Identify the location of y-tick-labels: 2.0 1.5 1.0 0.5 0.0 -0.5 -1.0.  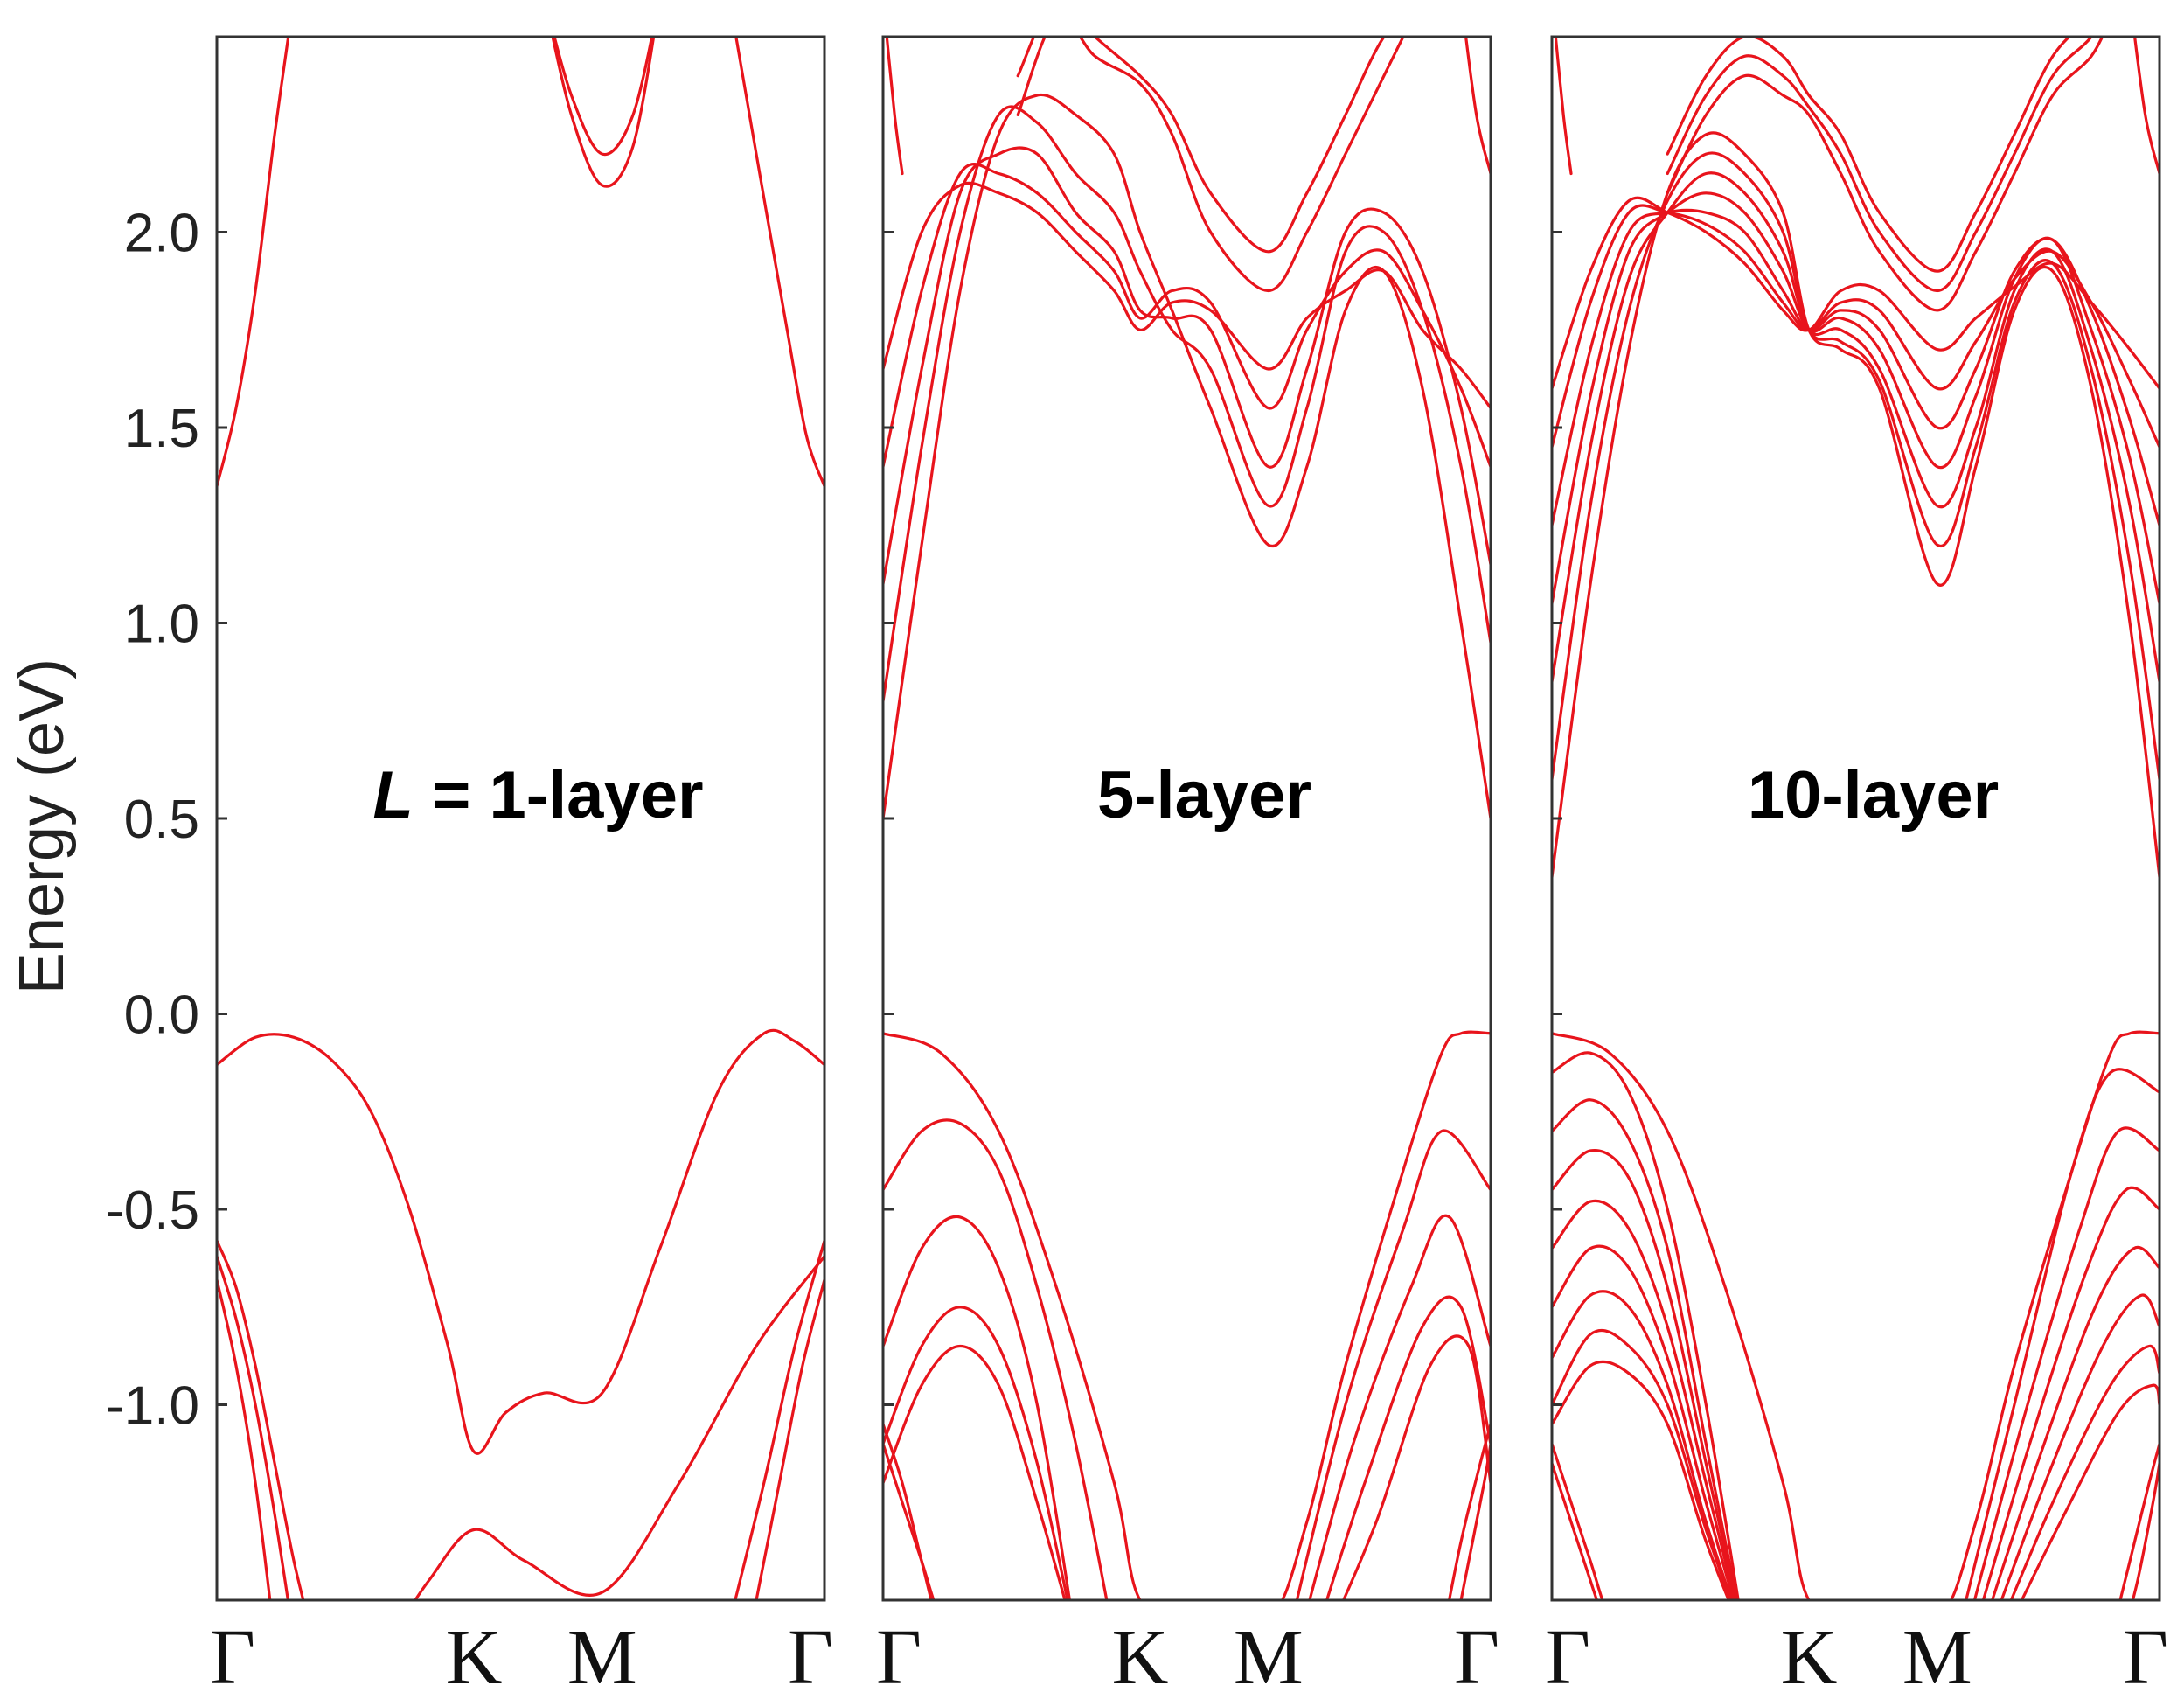
(152, 820).